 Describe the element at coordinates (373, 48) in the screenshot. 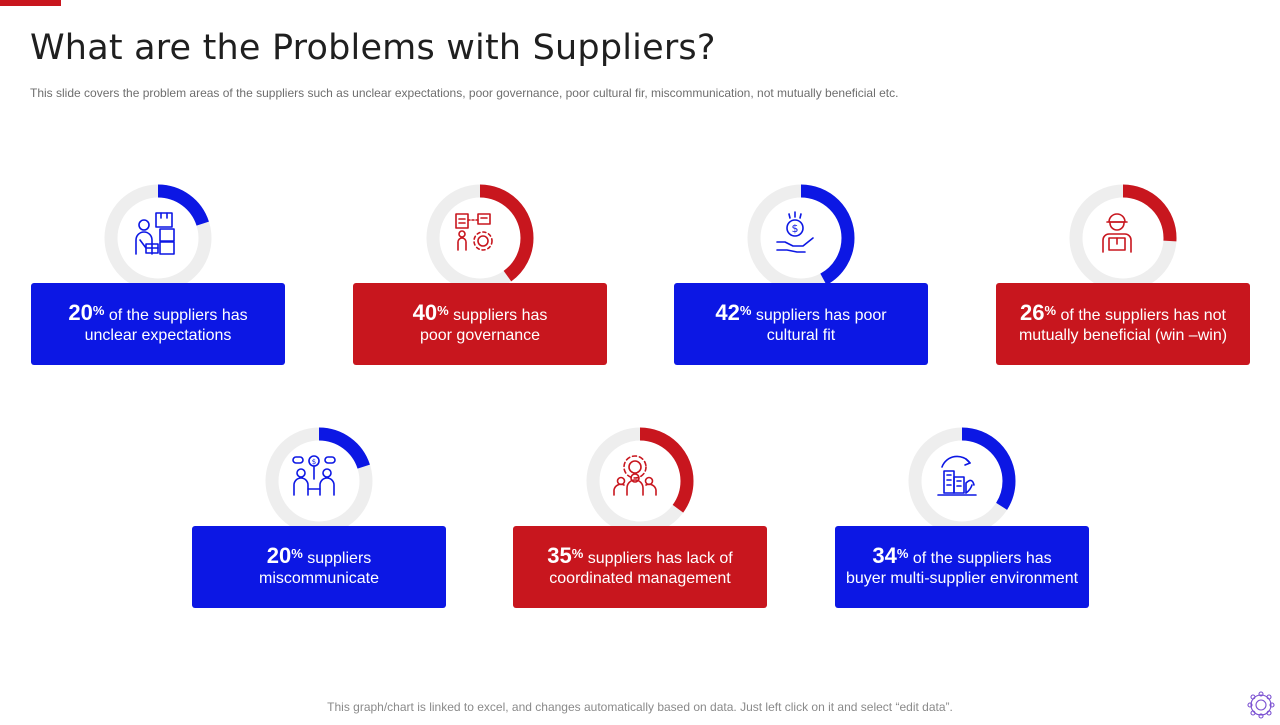

I see `slide-title: What are the Problems with Suppliers?` at that location.